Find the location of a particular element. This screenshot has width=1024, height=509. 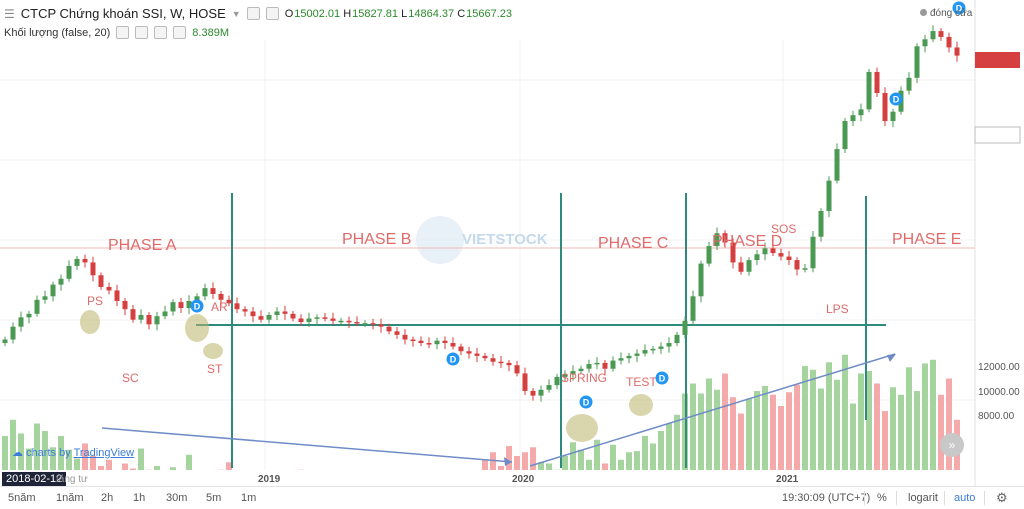

event-label-ps: PS is located at coordinates (95, 301).